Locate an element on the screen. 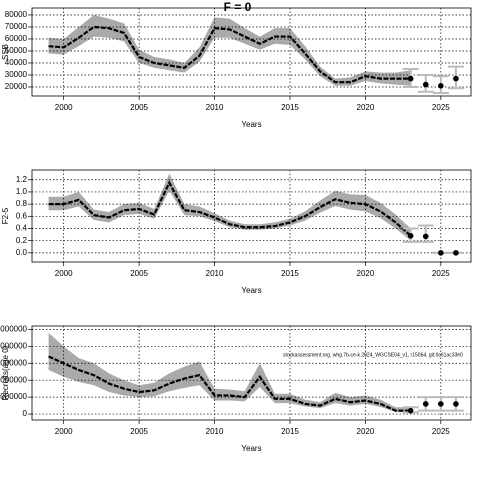 This screenshot has width=480, height=485. y-tick-label: 30000 is located at coordinates (16, 74).